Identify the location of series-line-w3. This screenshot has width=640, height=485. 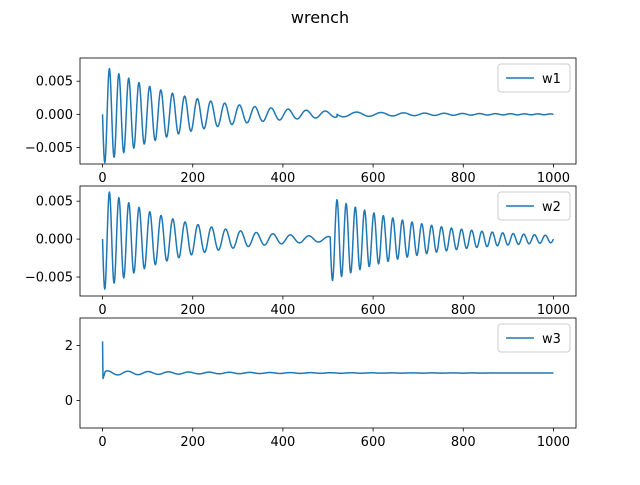
(327, 360).